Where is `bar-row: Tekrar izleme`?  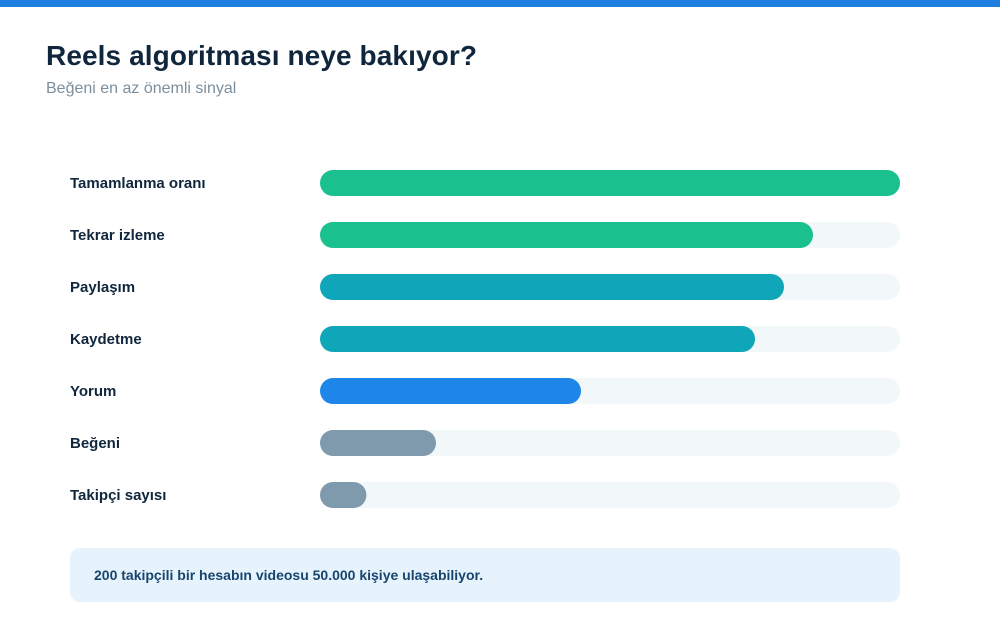
bar-row: Tekrar izleme is located at coordinates (485, 235).